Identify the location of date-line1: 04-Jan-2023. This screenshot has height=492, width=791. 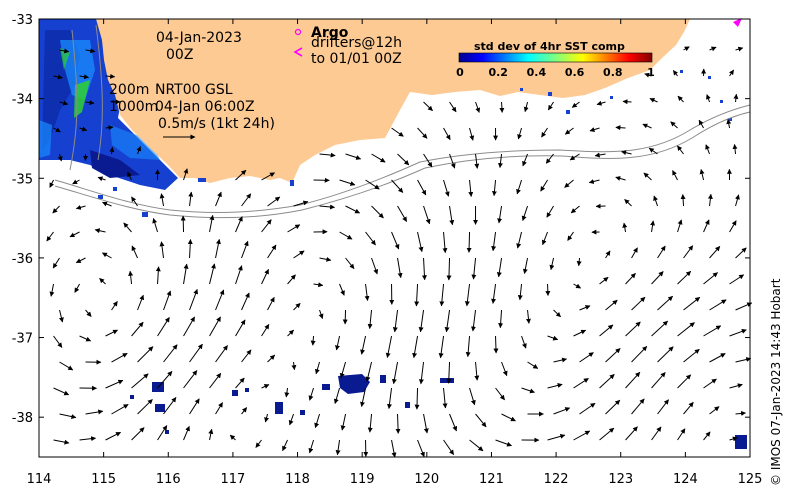
(199, 38).